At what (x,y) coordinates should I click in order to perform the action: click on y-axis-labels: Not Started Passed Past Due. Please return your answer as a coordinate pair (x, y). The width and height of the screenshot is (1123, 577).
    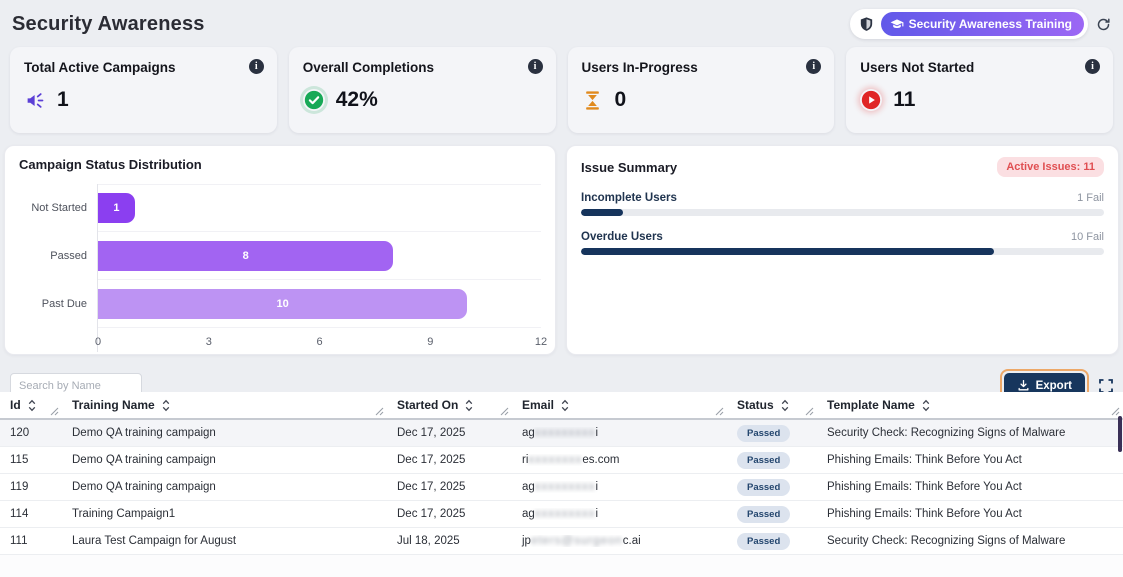
    Looking at the image, I should click on (58, 268).